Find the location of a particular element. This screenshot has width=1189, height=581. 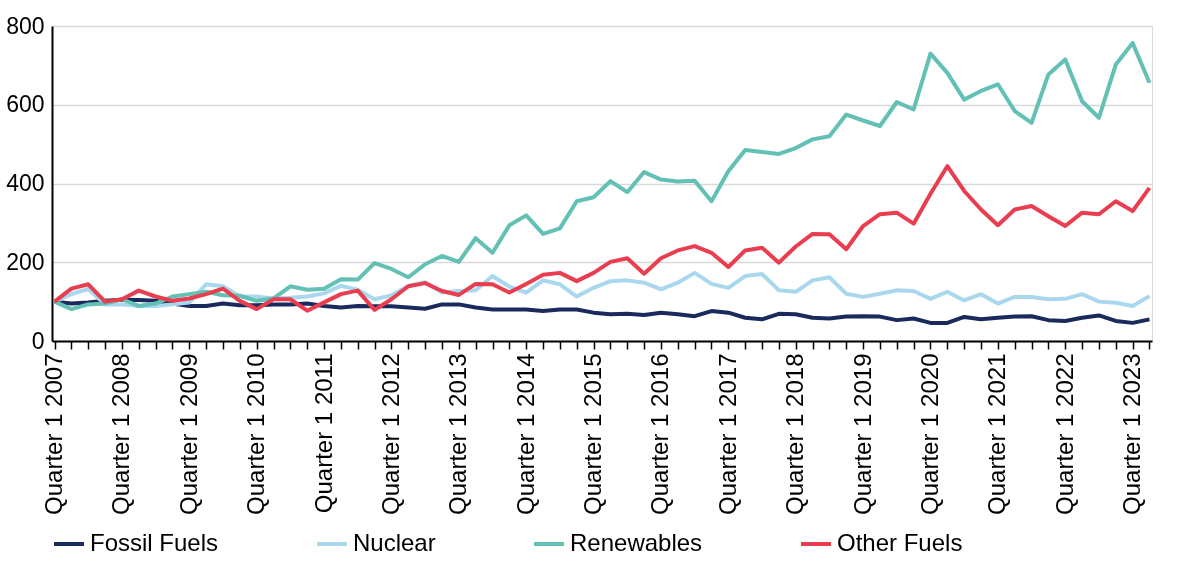

x-tick-label: Quarter 1 2019 is located at coordinates (862, 434).